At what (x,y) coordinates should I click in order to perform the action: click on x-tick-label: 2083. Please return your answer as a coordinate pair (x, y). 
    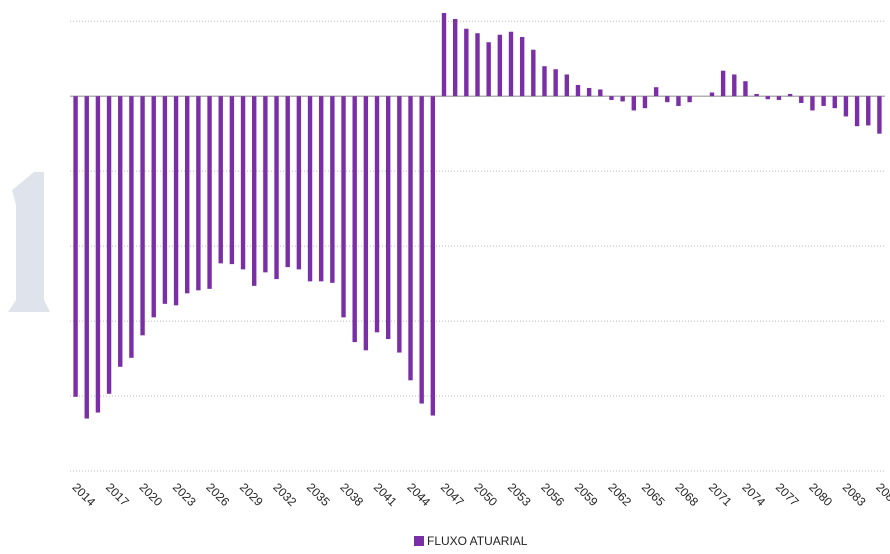
    Looking at the image, I should click on (854, 494).